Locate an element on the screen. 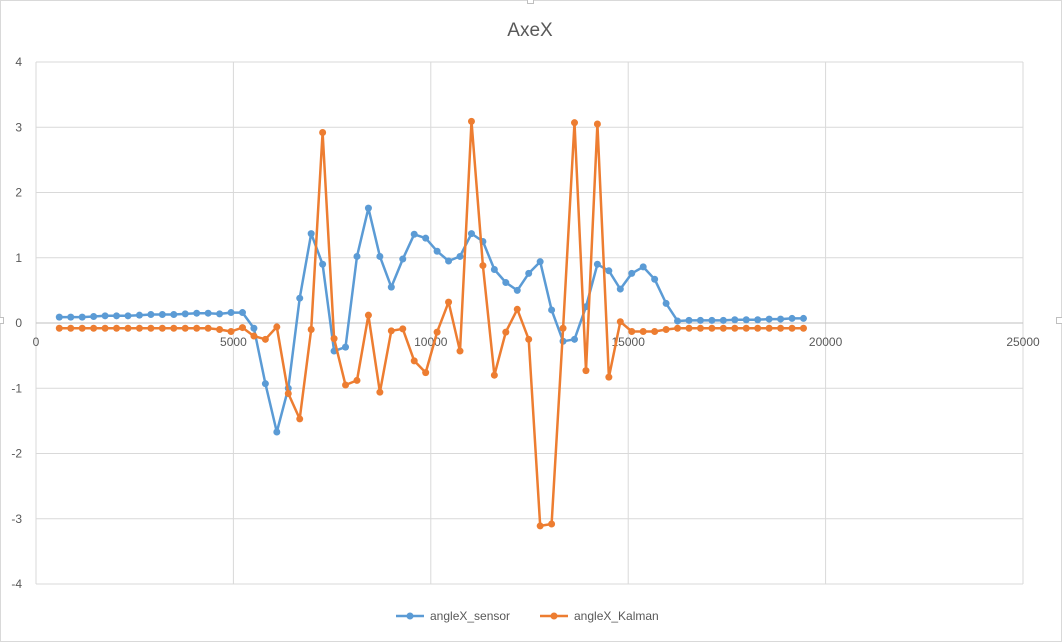  y-tick-label: -4 is located at coordinates (16, 584).